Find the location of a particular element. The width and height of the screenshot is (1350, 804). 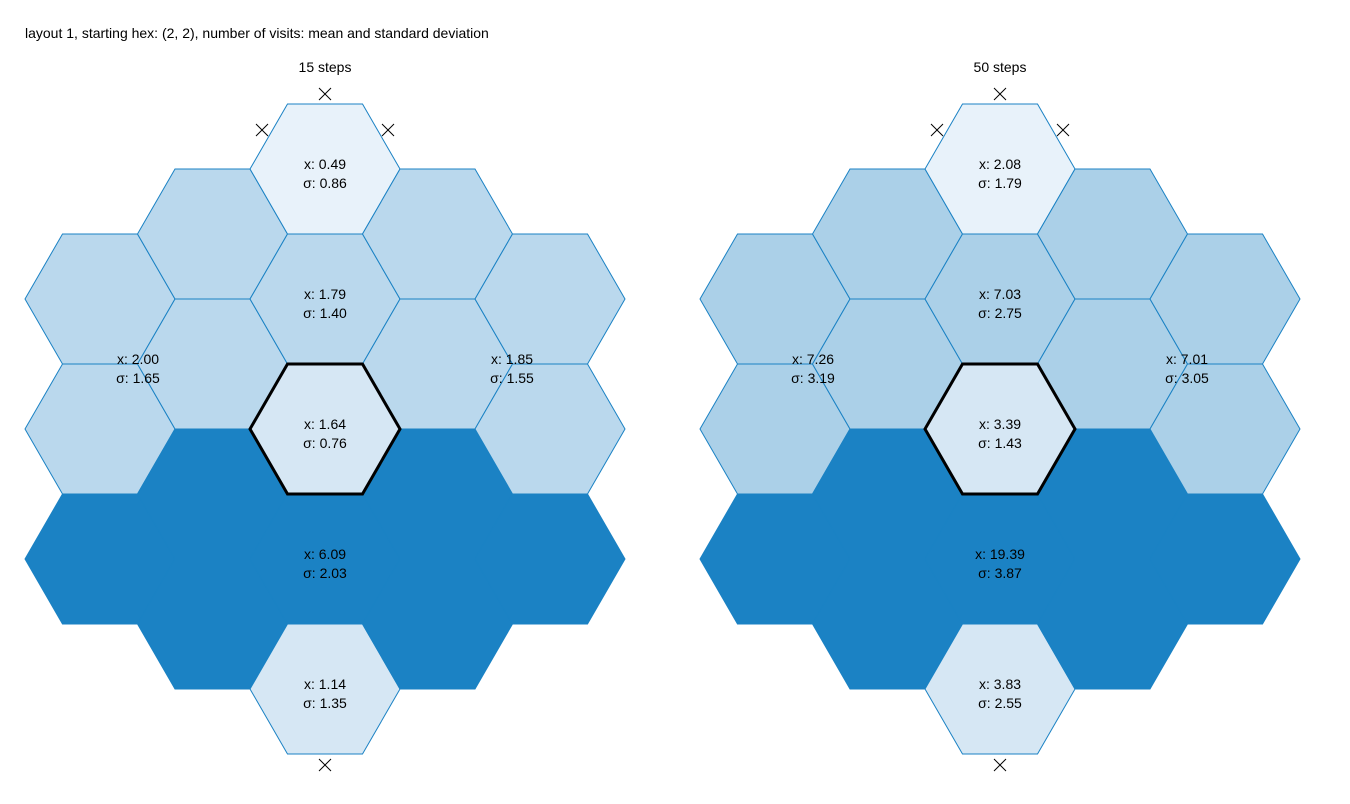

region-sd-bottom: σ: 2.55 is located at coordinates (1000, 703).